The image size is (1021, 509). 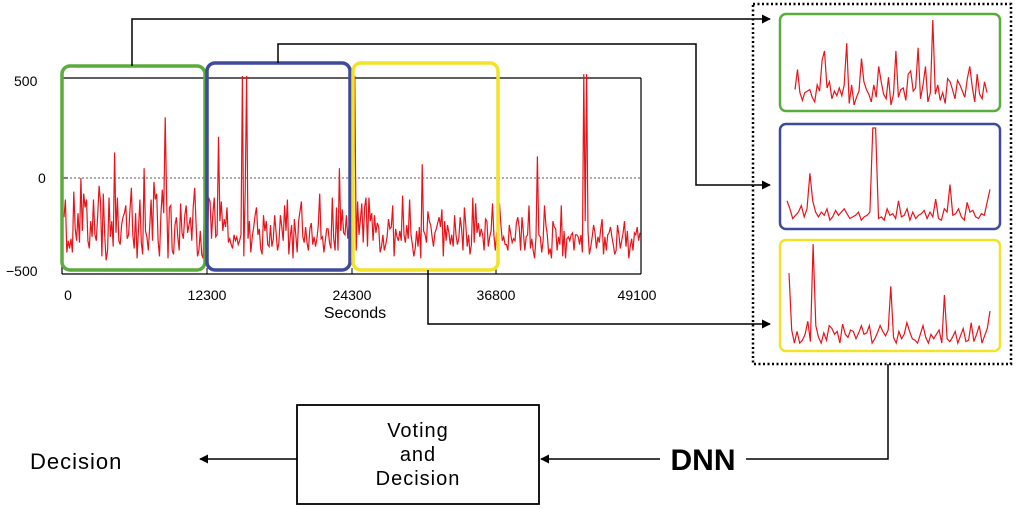 I want to click on voting-decision-box, so click(x=418, y=454).